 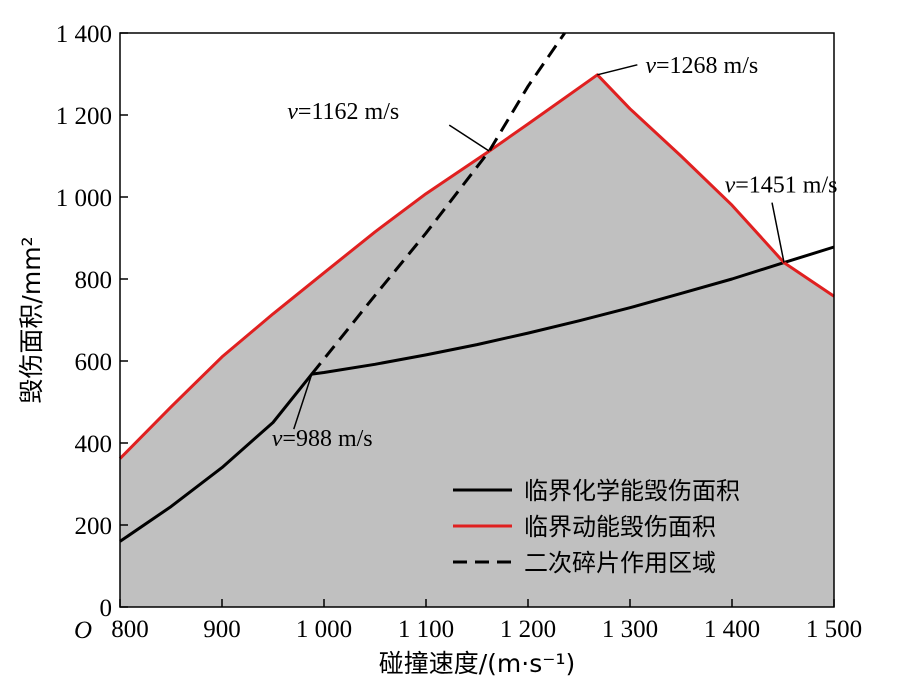 I want to click on annotation-label: v=1451 m/s, so click(x=781, y=186).